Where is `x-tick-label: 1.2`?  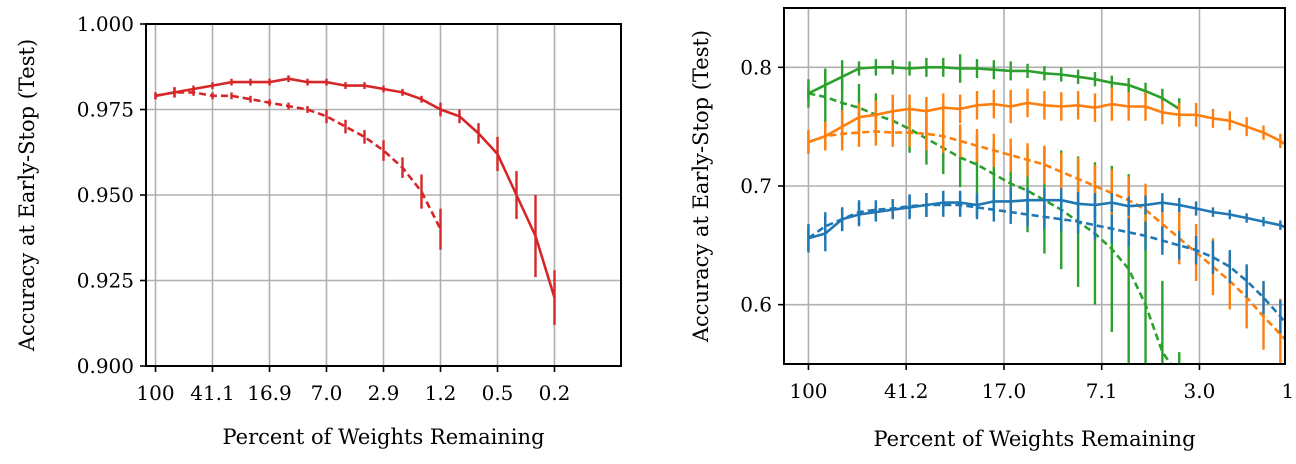
x-tick-label: 1.2 is located at coordinates (441, 393).